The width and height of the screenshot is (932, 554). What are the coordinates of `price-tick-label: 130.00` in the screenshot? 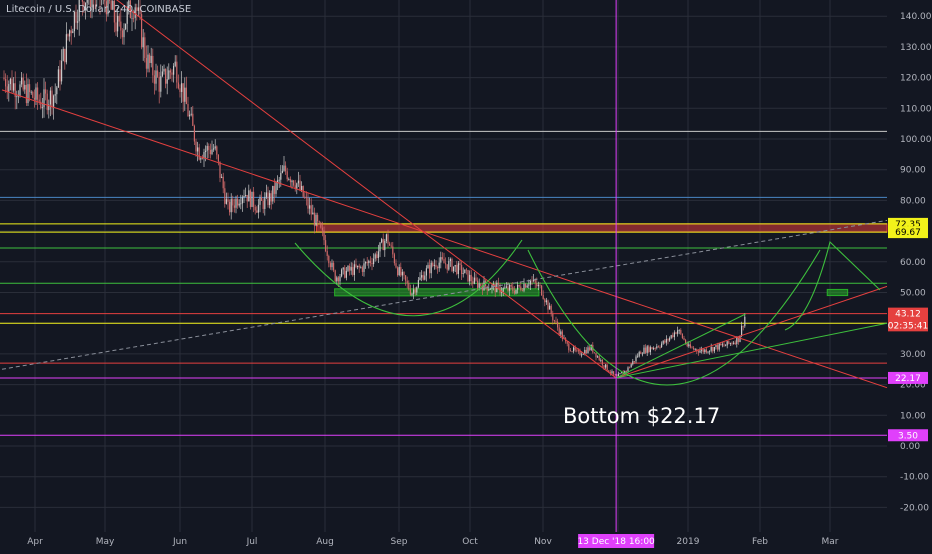 It's located at (916, 48).